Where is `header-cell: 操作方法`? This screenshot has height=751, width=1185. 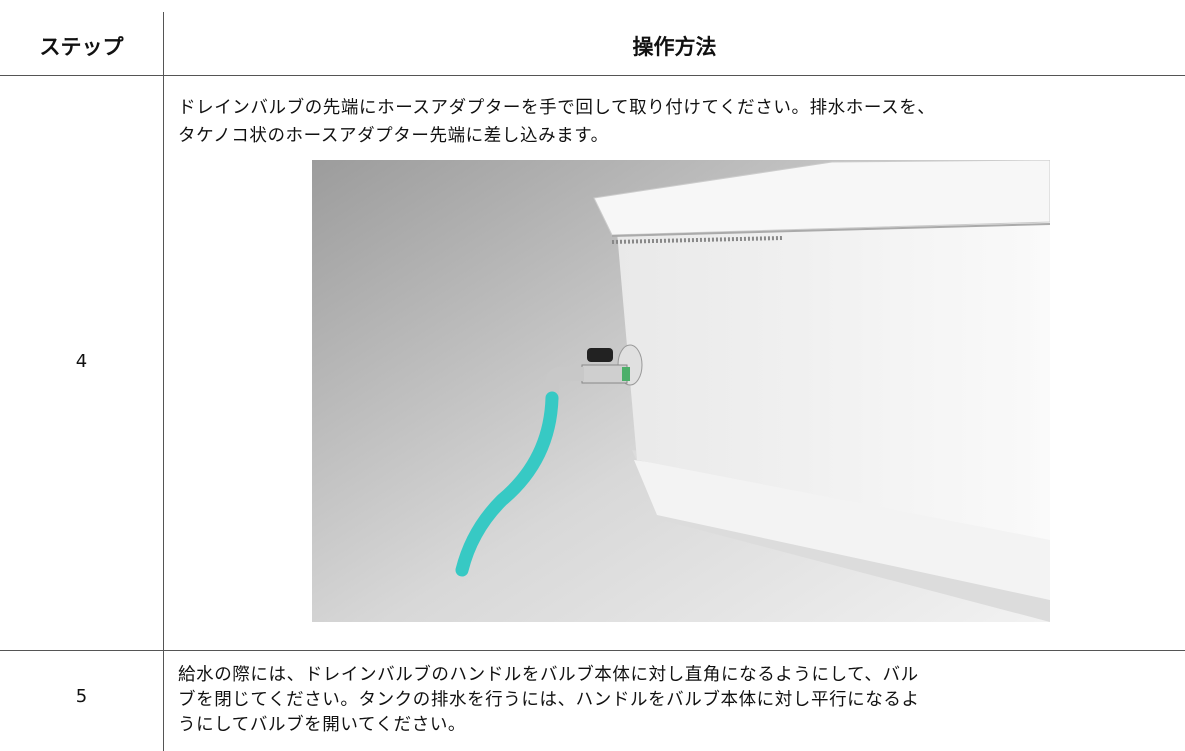
header-cell: 操作方法 is located at coordinates (674, 47).